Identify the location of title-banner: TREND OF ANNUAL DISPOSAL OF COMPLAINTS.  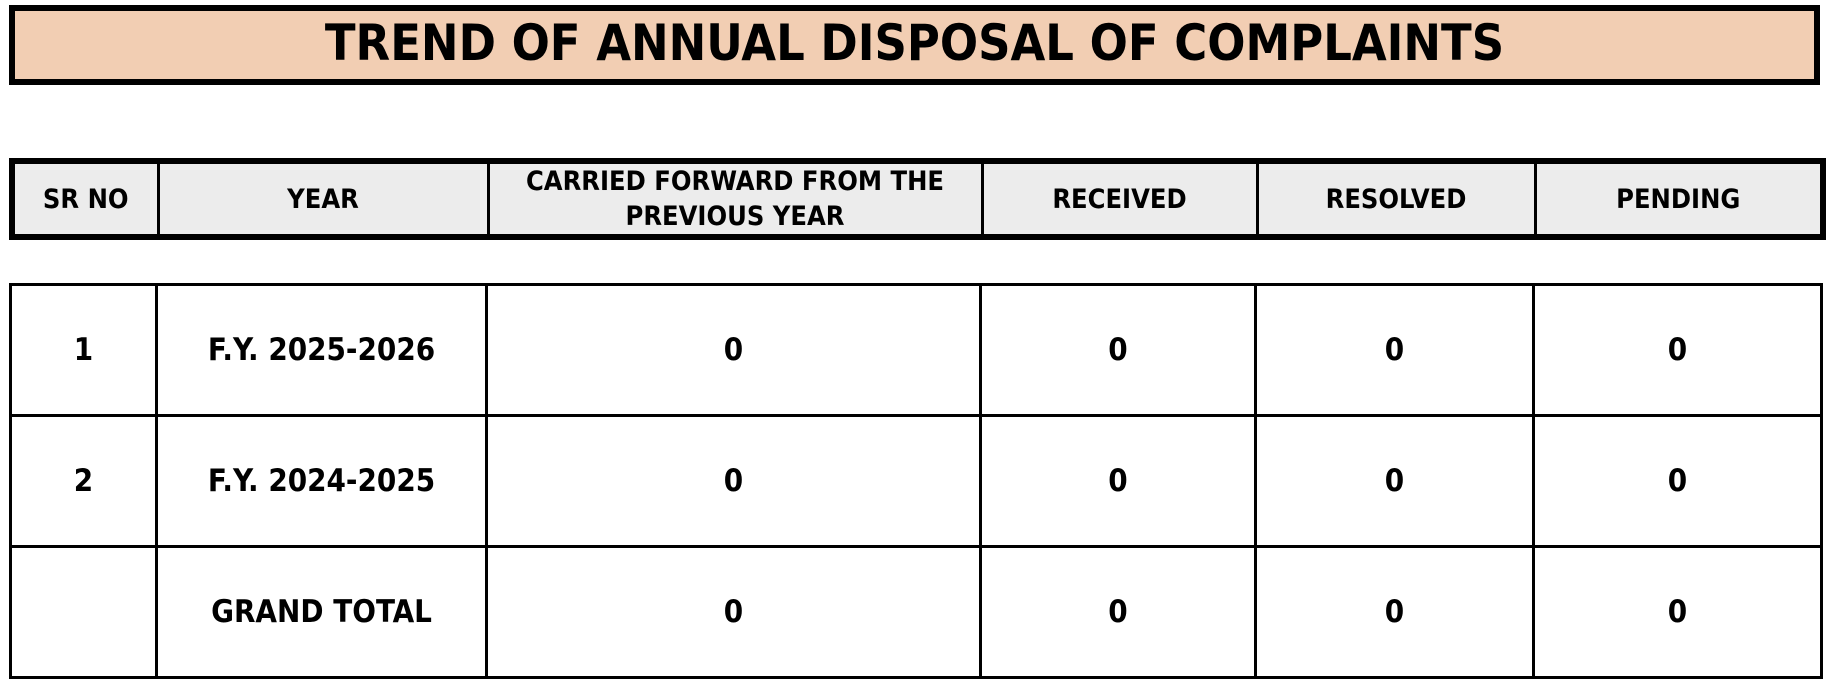
(914, 45).